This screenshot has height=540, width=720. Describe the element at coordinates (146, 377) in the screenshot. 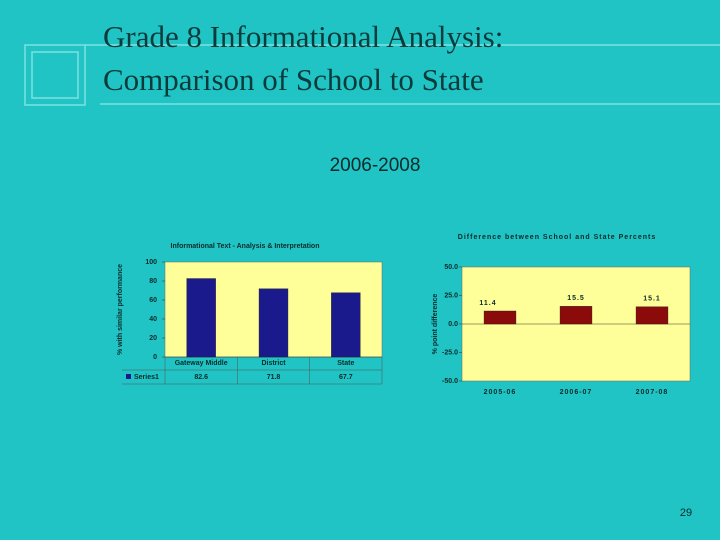

I see `legend-label: Series1` at that location.